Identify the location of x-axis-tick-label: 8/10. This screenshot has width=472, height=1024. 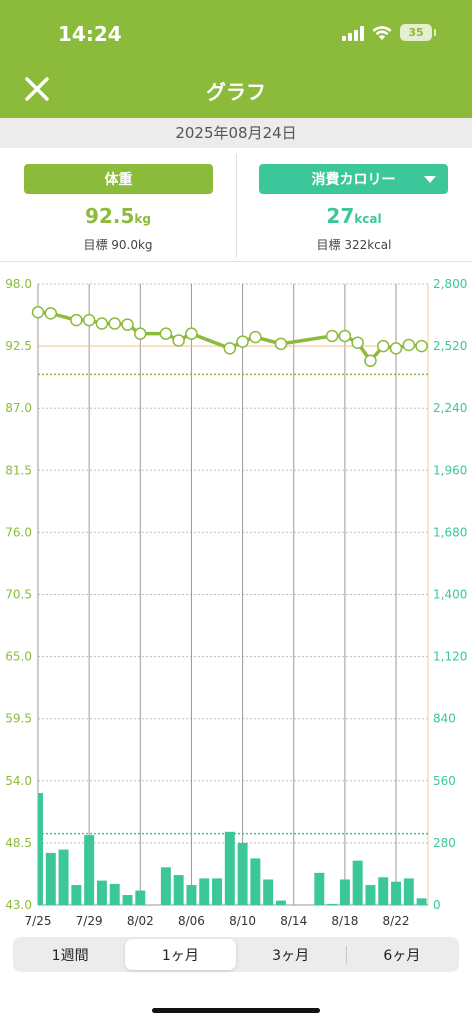
(242, 921).